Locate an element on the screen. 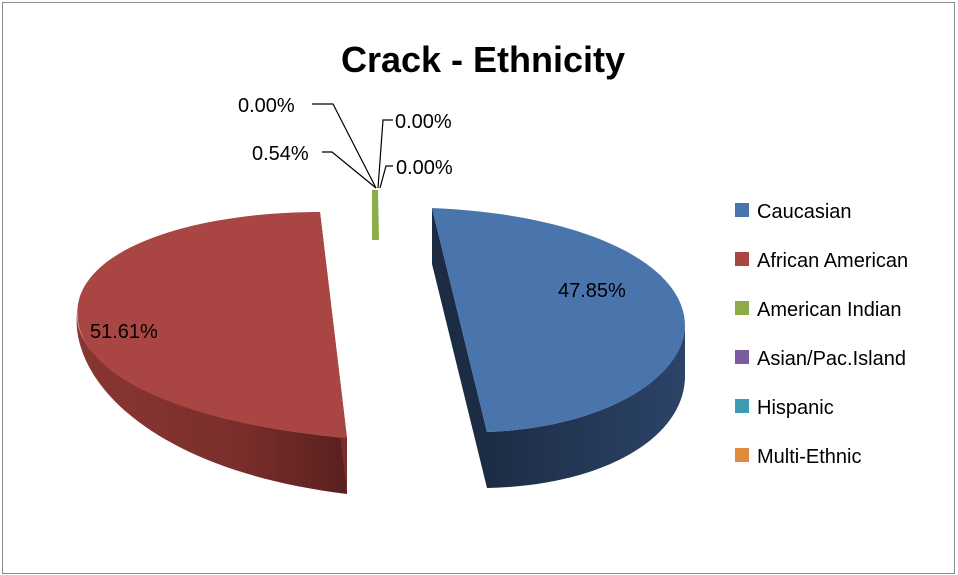 The height and width of the screenshot is (575, 958). slice-side-caucasian-inner is located at coordinates (459, 348).